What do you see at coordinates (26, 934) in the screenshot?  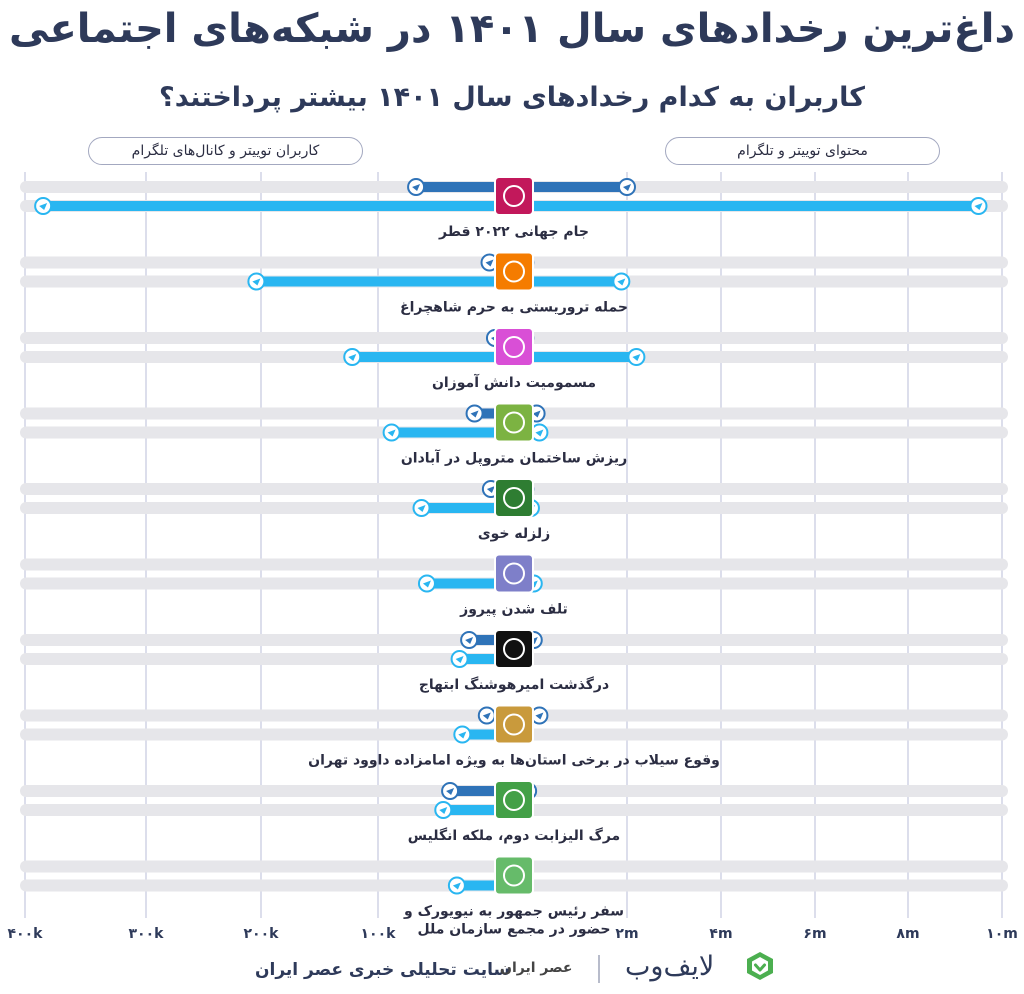 I see `axis-tick-label: ۴۰۰k` at bounding box center [26, 934].